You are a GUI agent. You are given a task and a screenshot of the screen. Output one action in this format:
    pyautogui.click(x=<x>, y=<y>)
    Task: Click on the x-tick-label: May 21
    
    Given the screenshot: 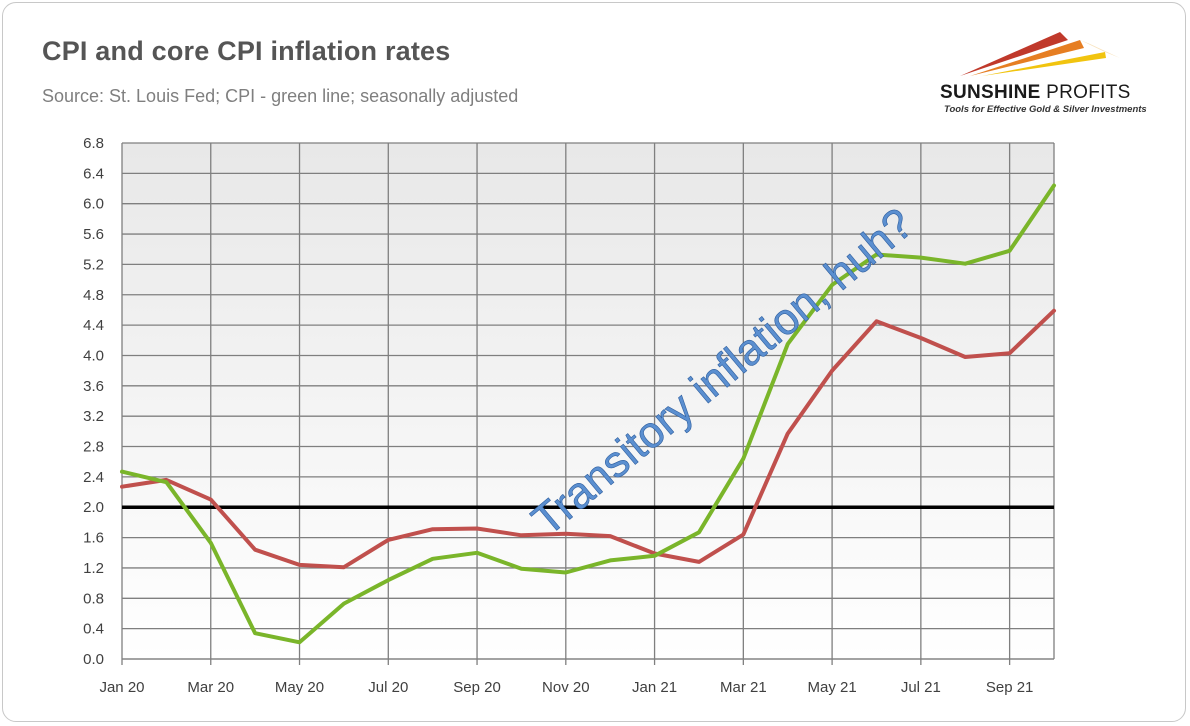 What is the action you would take?
    pyautogui.click(x=831, y=687)
    